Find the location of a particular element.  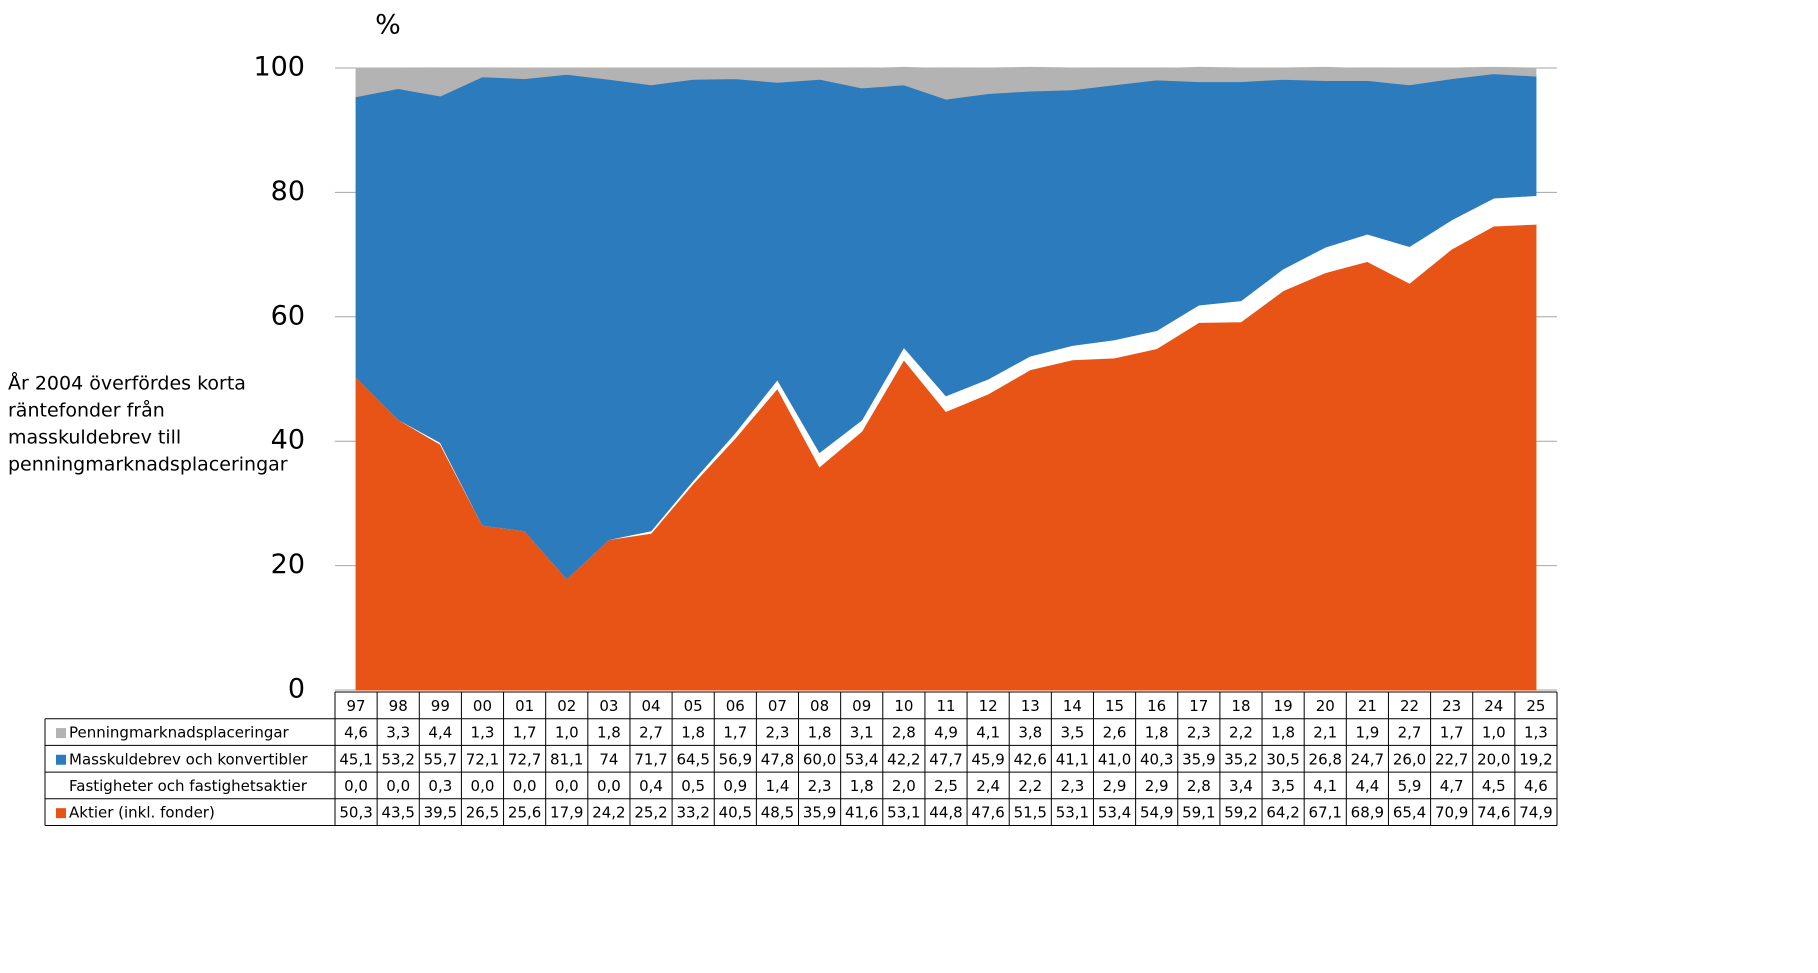

table-value: 20,0 is located at coordinates (1493, 759).